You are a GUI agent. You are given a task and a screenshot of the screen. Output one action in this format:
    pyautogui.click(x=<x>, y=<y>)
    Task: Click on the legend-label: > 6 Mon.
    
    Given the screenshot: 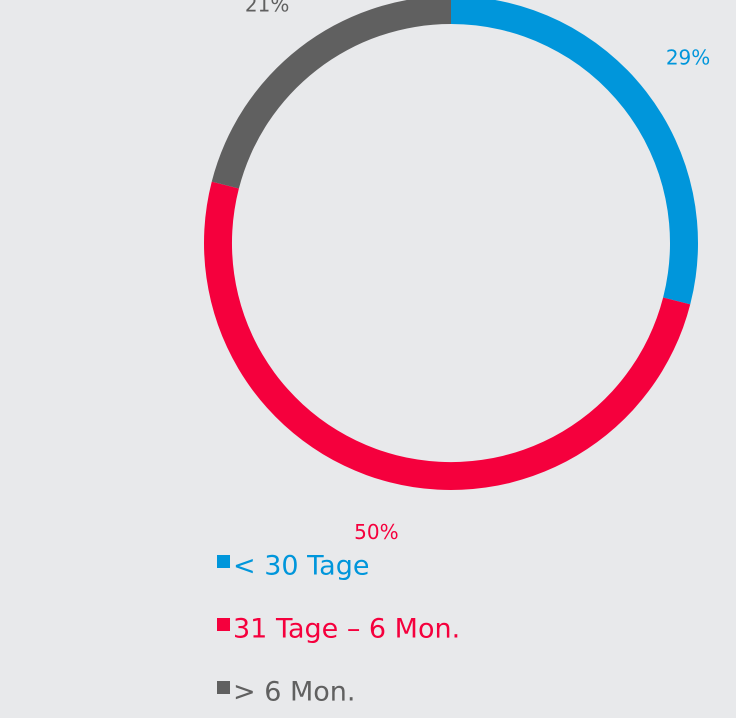 What is the action you would take?
    pyautogui.click(x=294, y=692)
    